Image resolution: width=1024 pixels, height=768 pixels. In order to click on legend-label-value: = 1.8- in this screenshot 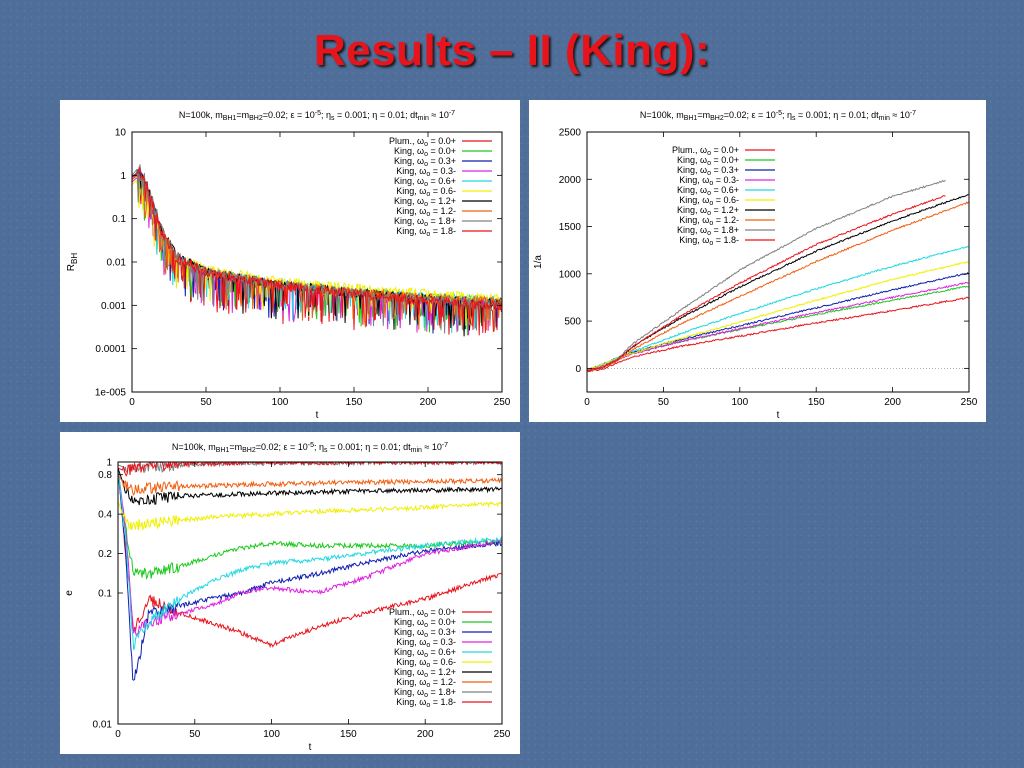, I will do `click(726, 240)`.